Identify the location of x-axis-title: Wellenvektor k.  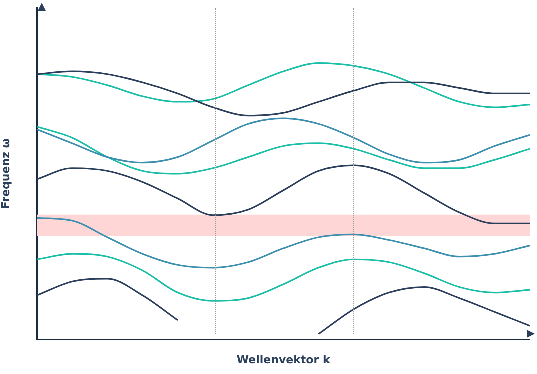
(283, 359).